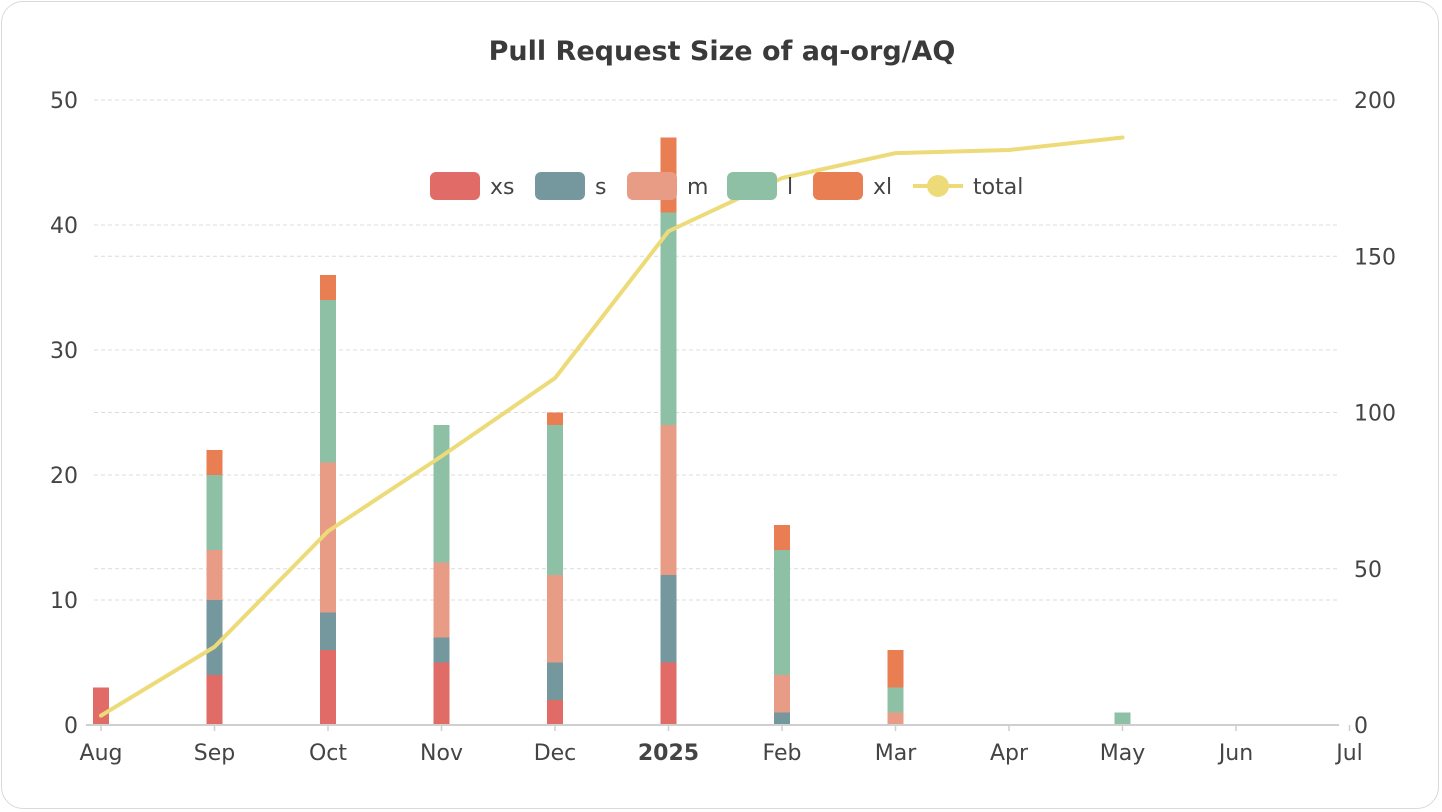 Image resolution: width=1442 pixels, height=812 pixels. Describe the element at coordinates (1348, 753) in the screenshot. I see `x-tick-label: Jul` at that location.